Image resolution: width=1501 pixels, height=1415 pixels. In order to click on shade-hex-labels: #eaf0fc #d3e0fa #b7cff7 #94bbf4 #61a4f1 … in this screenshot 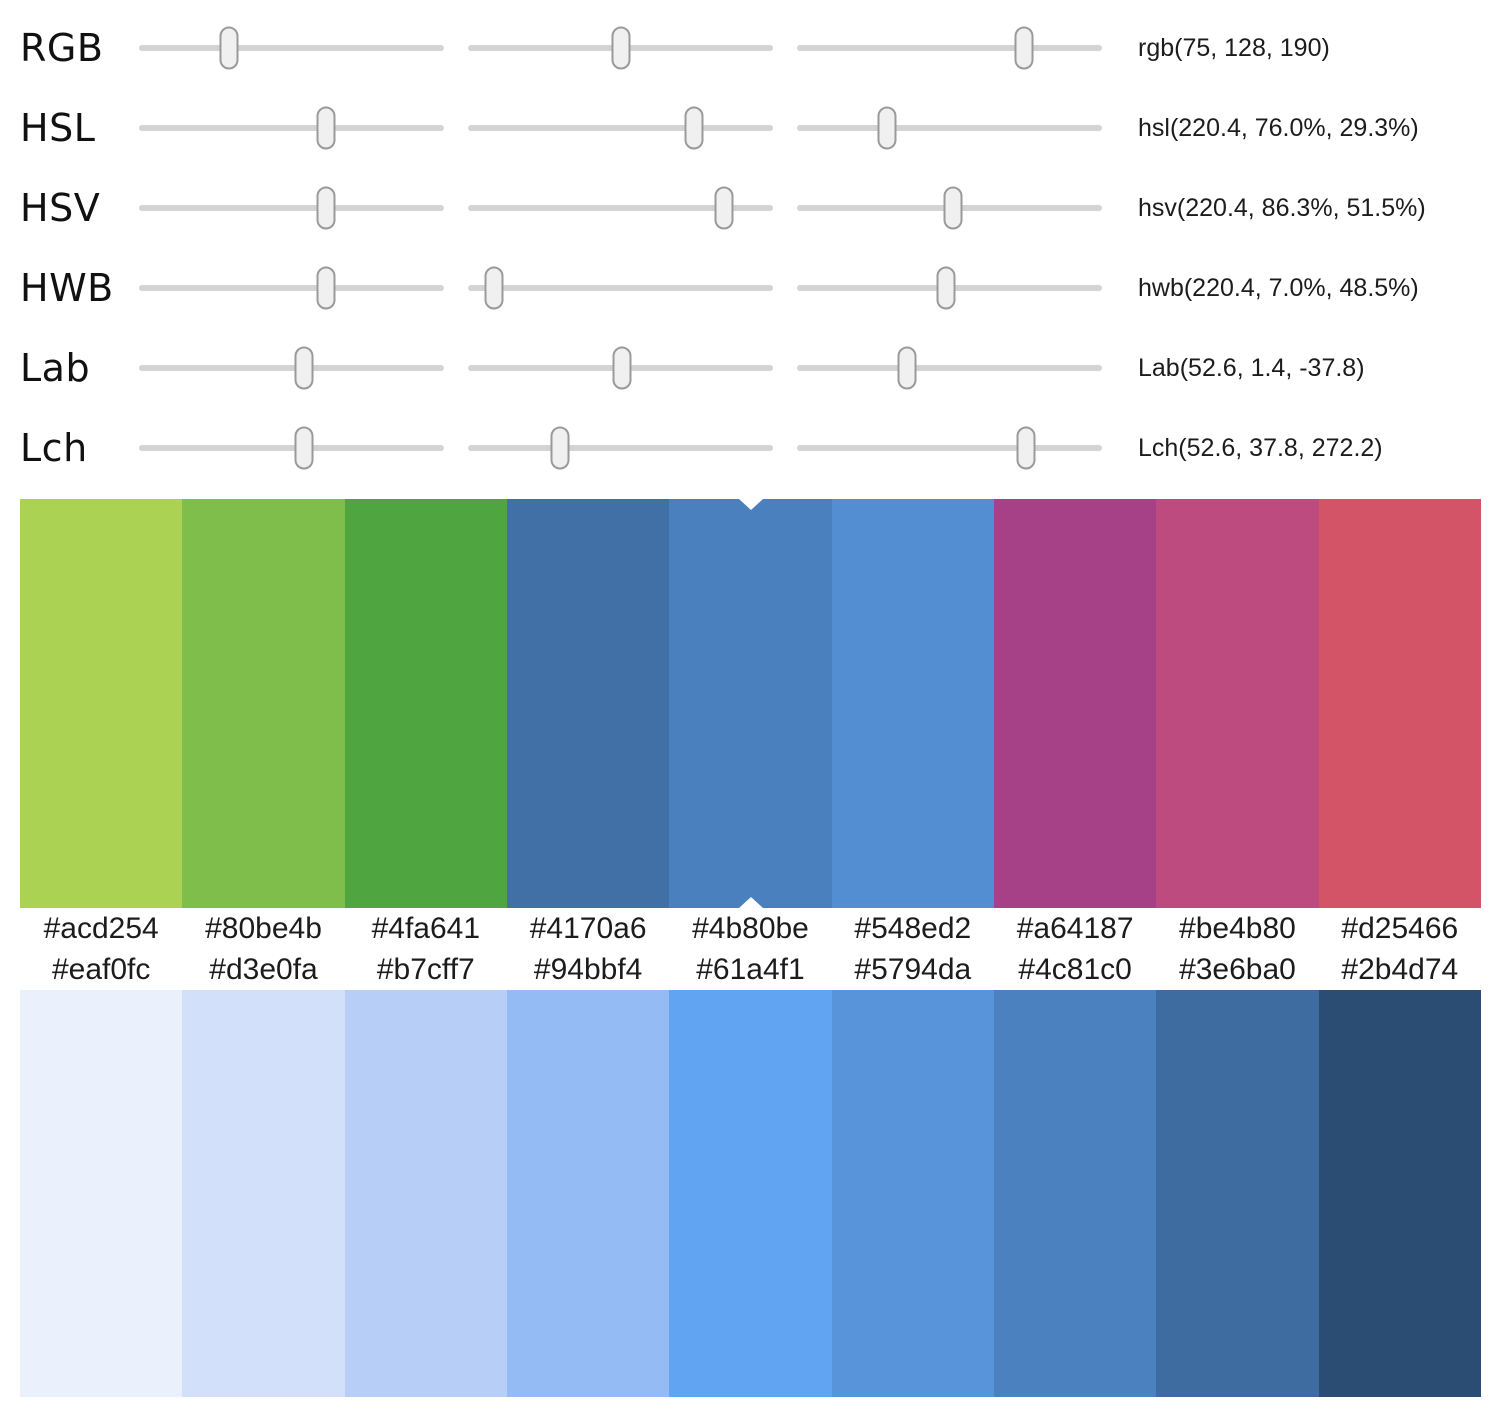, I will do `click(750, 970)`.